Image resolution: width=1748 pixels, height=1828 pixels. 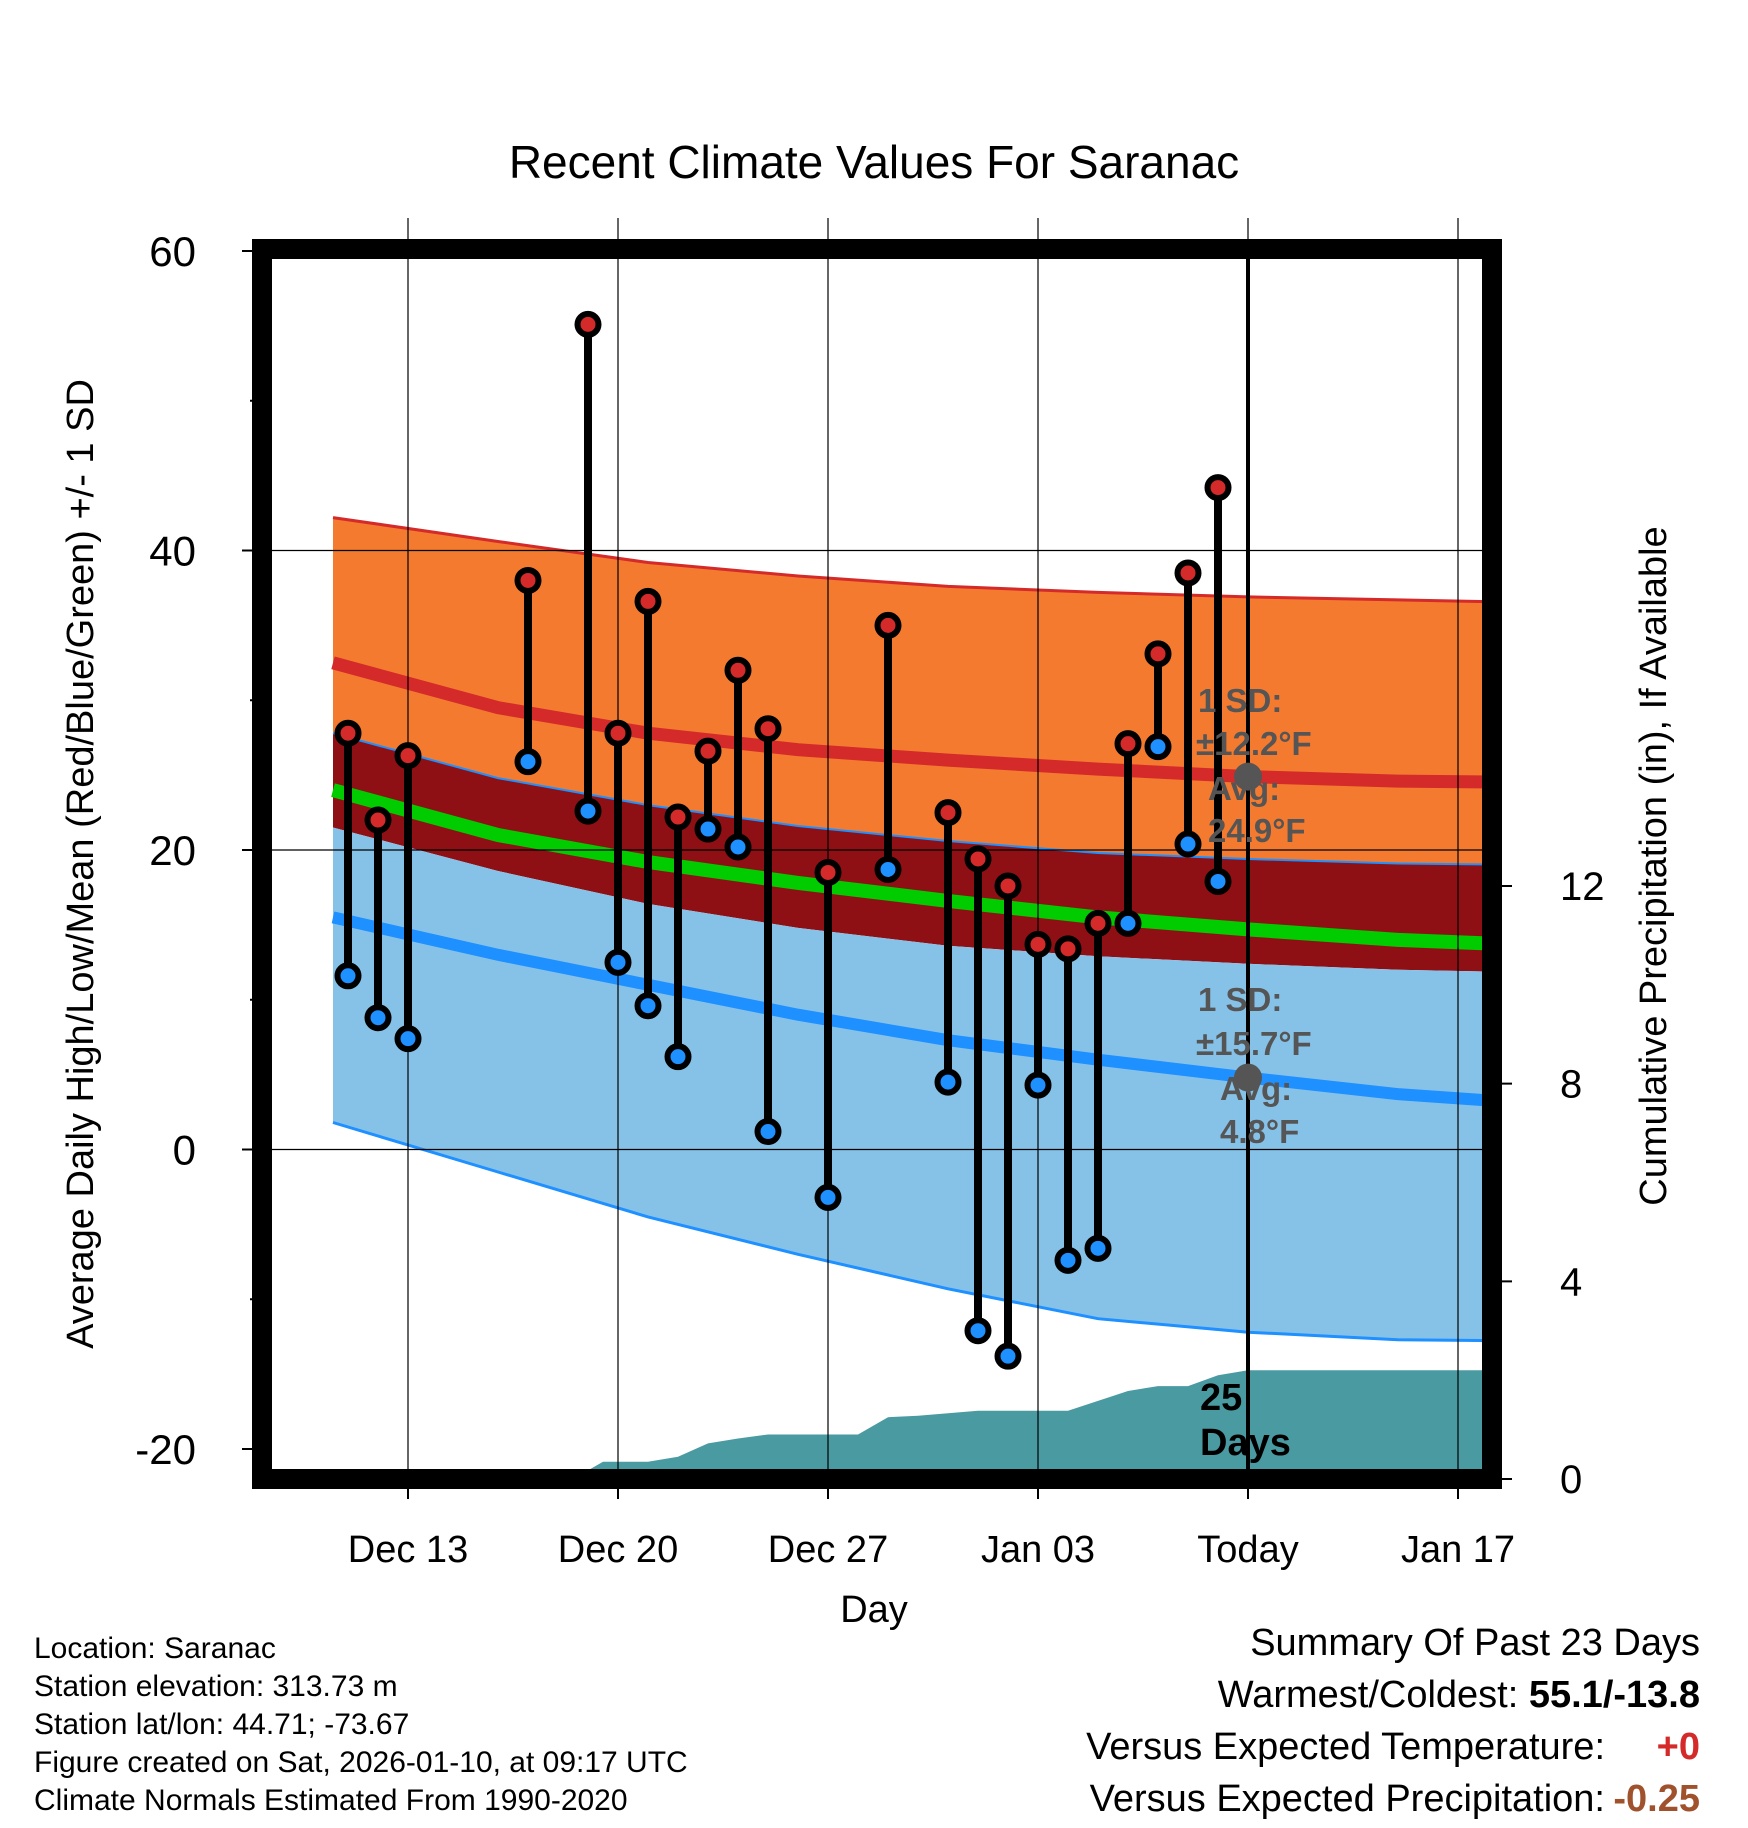 I want to click on high-avg-value: 24.9°F, so click(x=1257, y=830).